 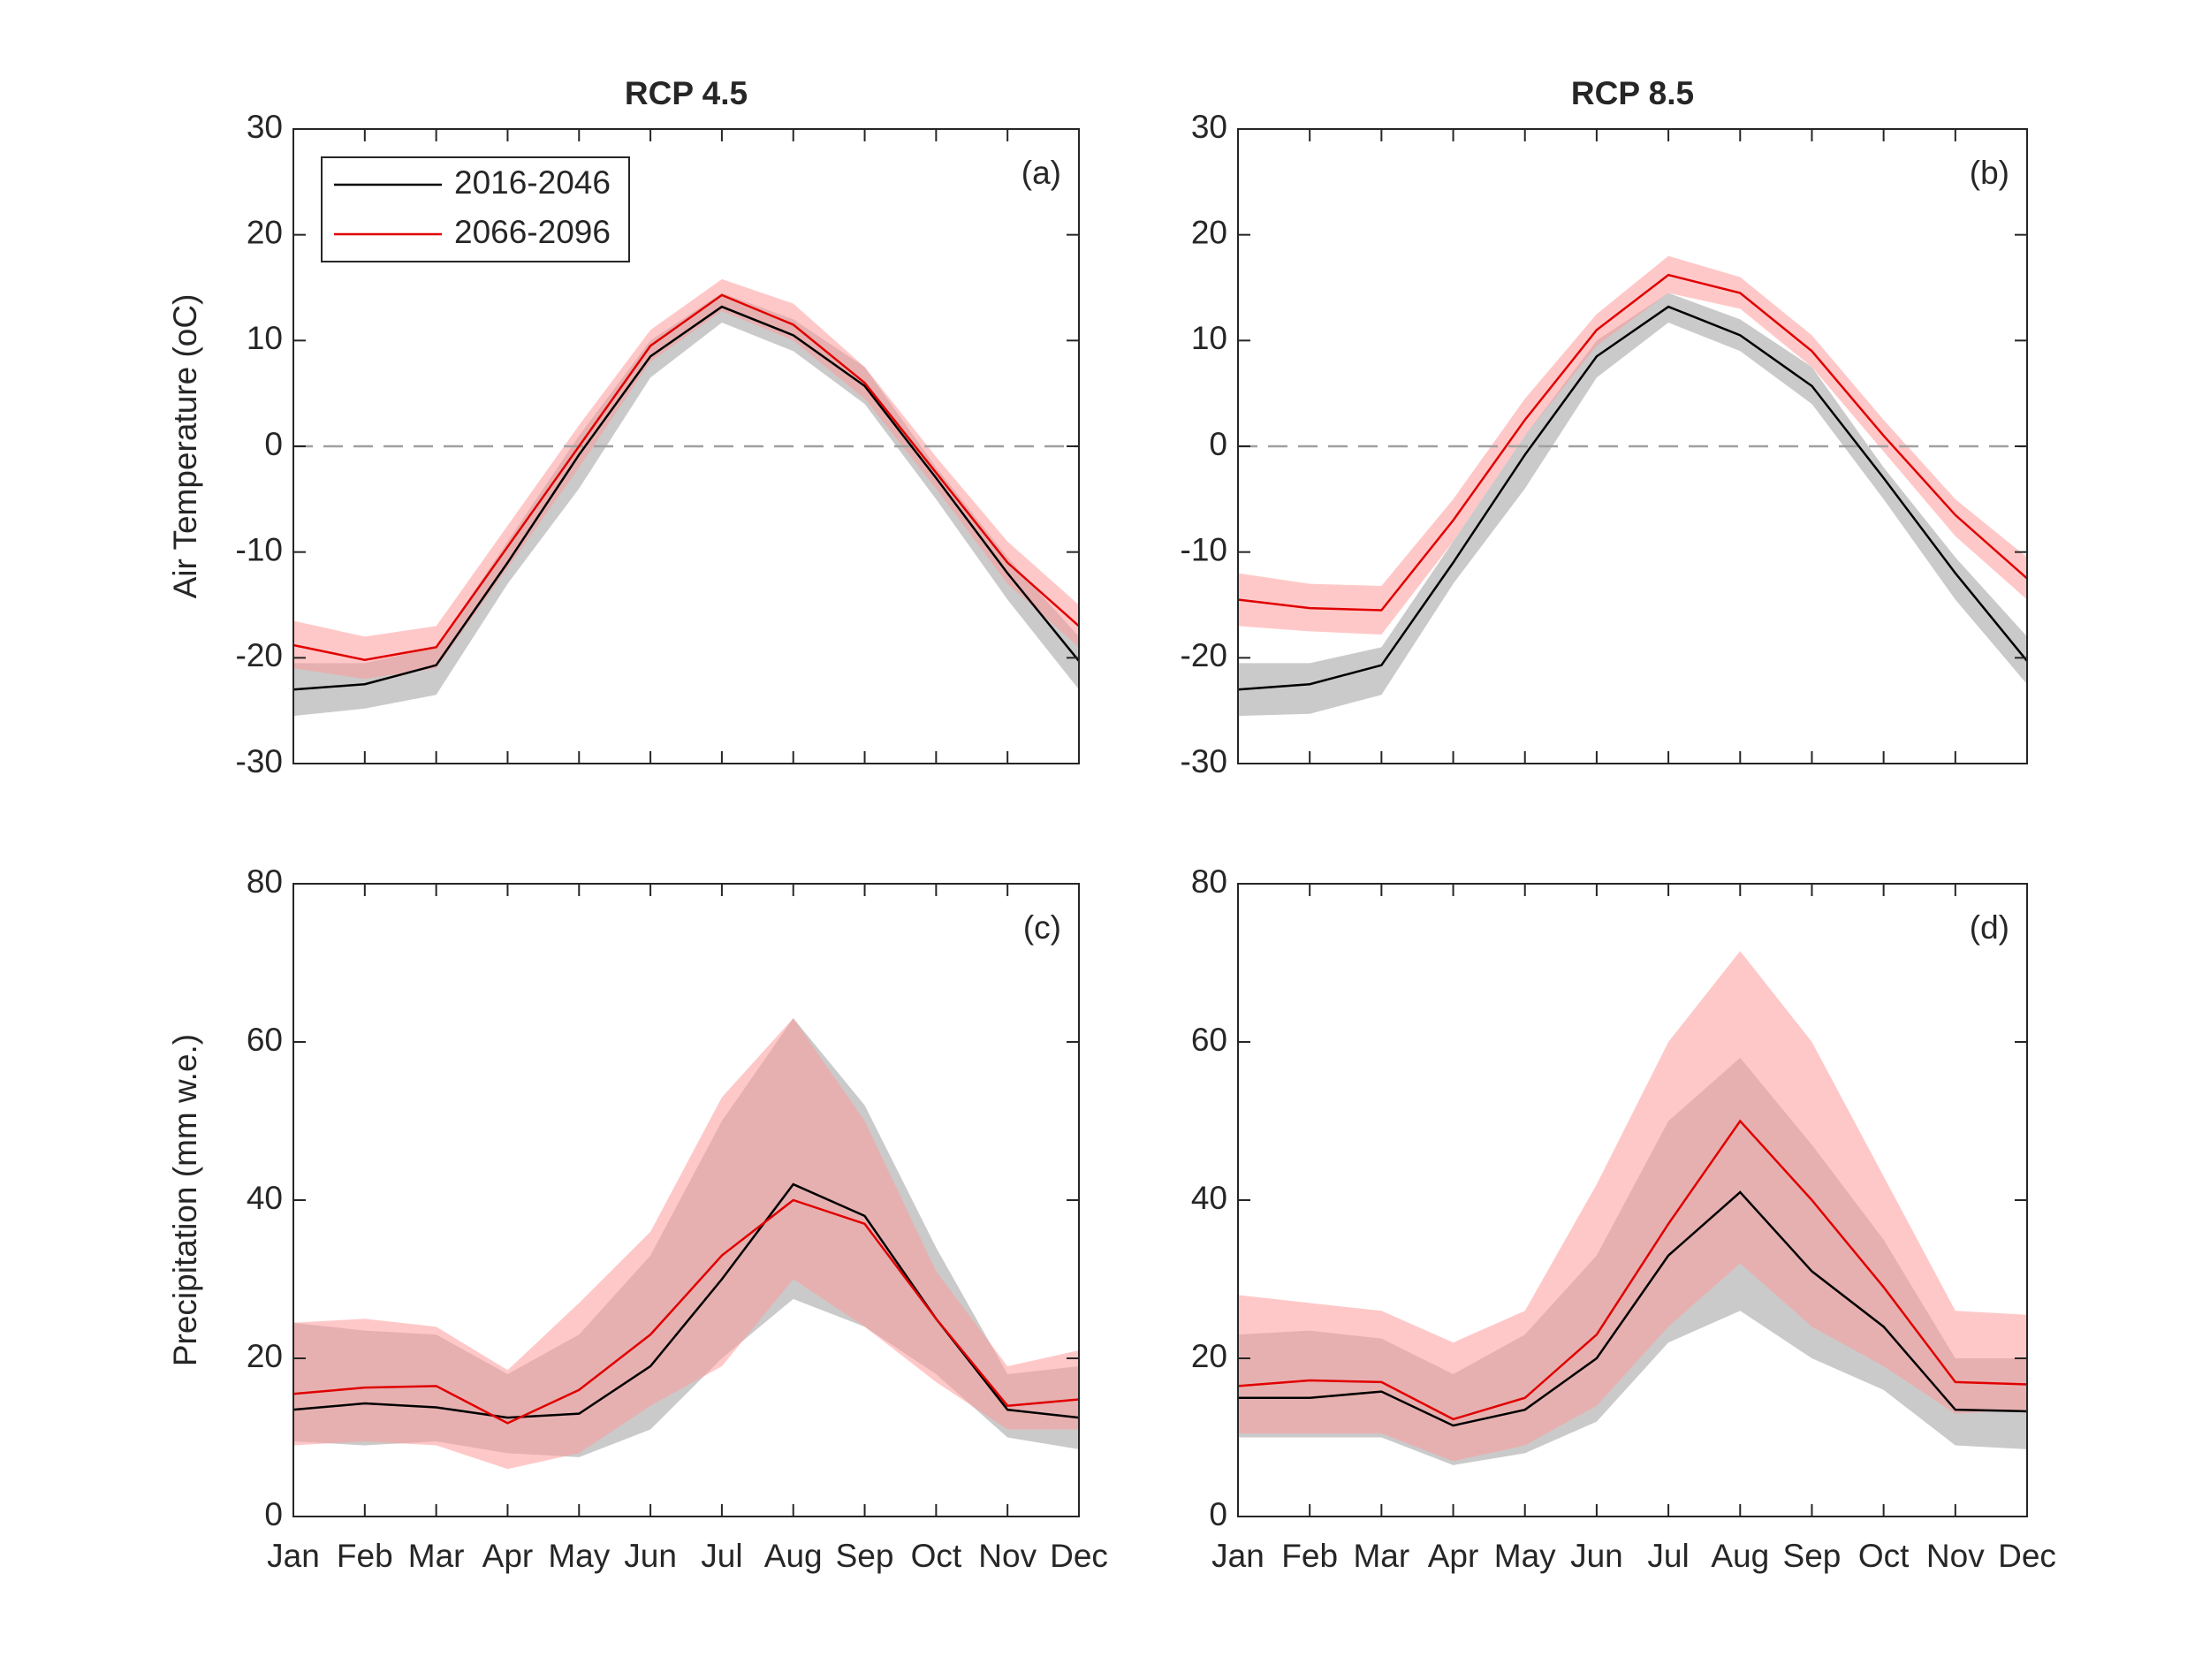 What do you see at coordinates (1632, 93) in the screenshot?
I see `panel-title: RCP 8.5` at bounding box center [1632, 93].